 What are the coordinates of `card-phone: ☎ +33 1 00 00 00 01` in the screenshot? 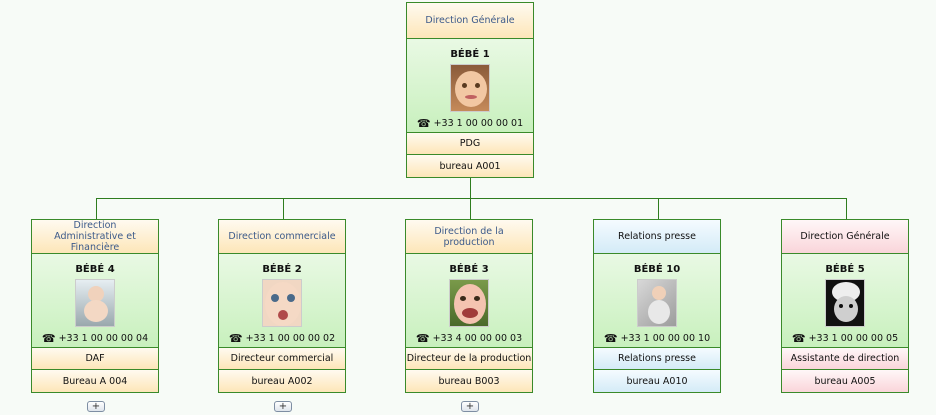 It's located at (470, 123).